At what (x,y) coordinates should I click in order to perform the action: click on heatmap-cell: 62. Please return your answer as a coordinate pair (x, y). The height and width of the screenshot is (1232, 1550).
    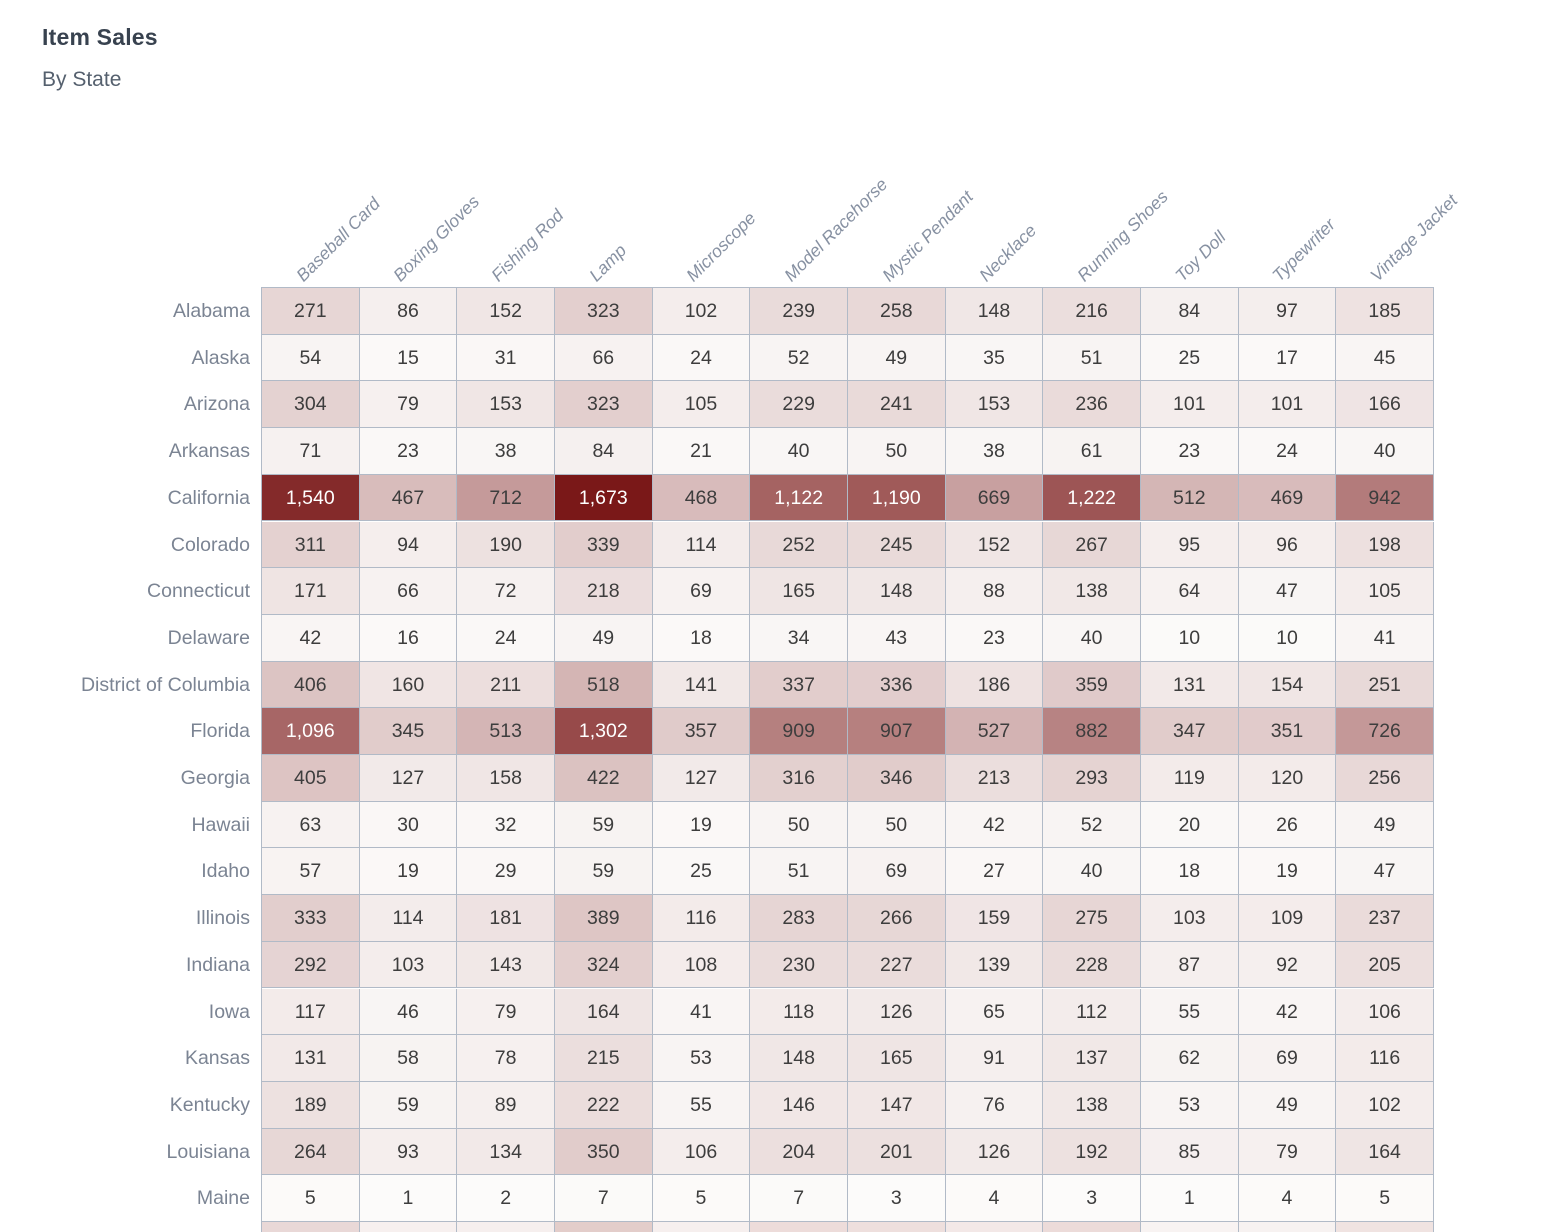
    Looking at the image, I should click on (1189, 1058).